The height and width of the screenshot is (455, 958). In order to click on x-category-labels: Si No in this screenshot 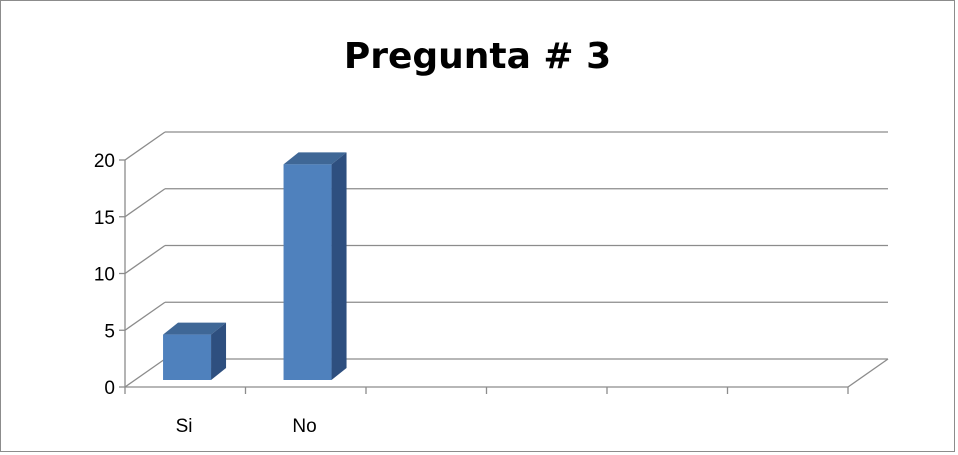, I will do `click(246, 426)`.